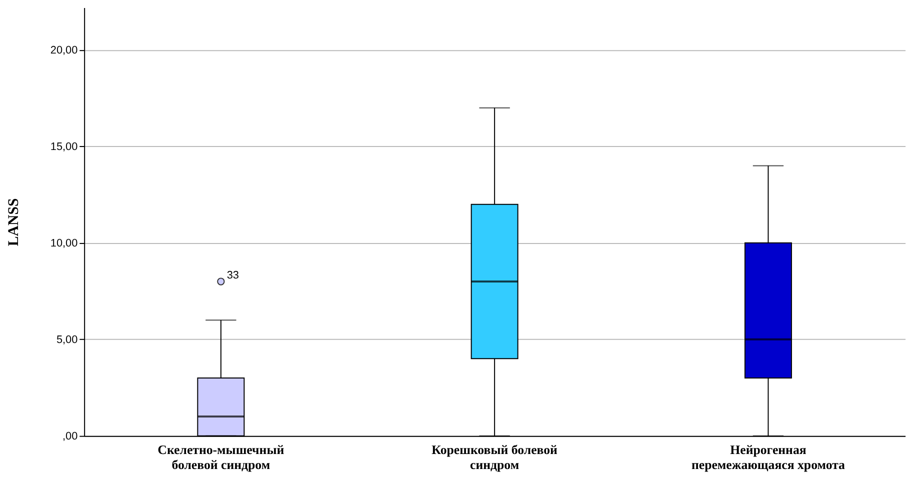 The image size is (910, 493). What do you see at coordinates (221, 457) in the screenshot?
I see `x-tick-label: Скелетно-мышечный болевой синдром` at bounding box center [221, 457].